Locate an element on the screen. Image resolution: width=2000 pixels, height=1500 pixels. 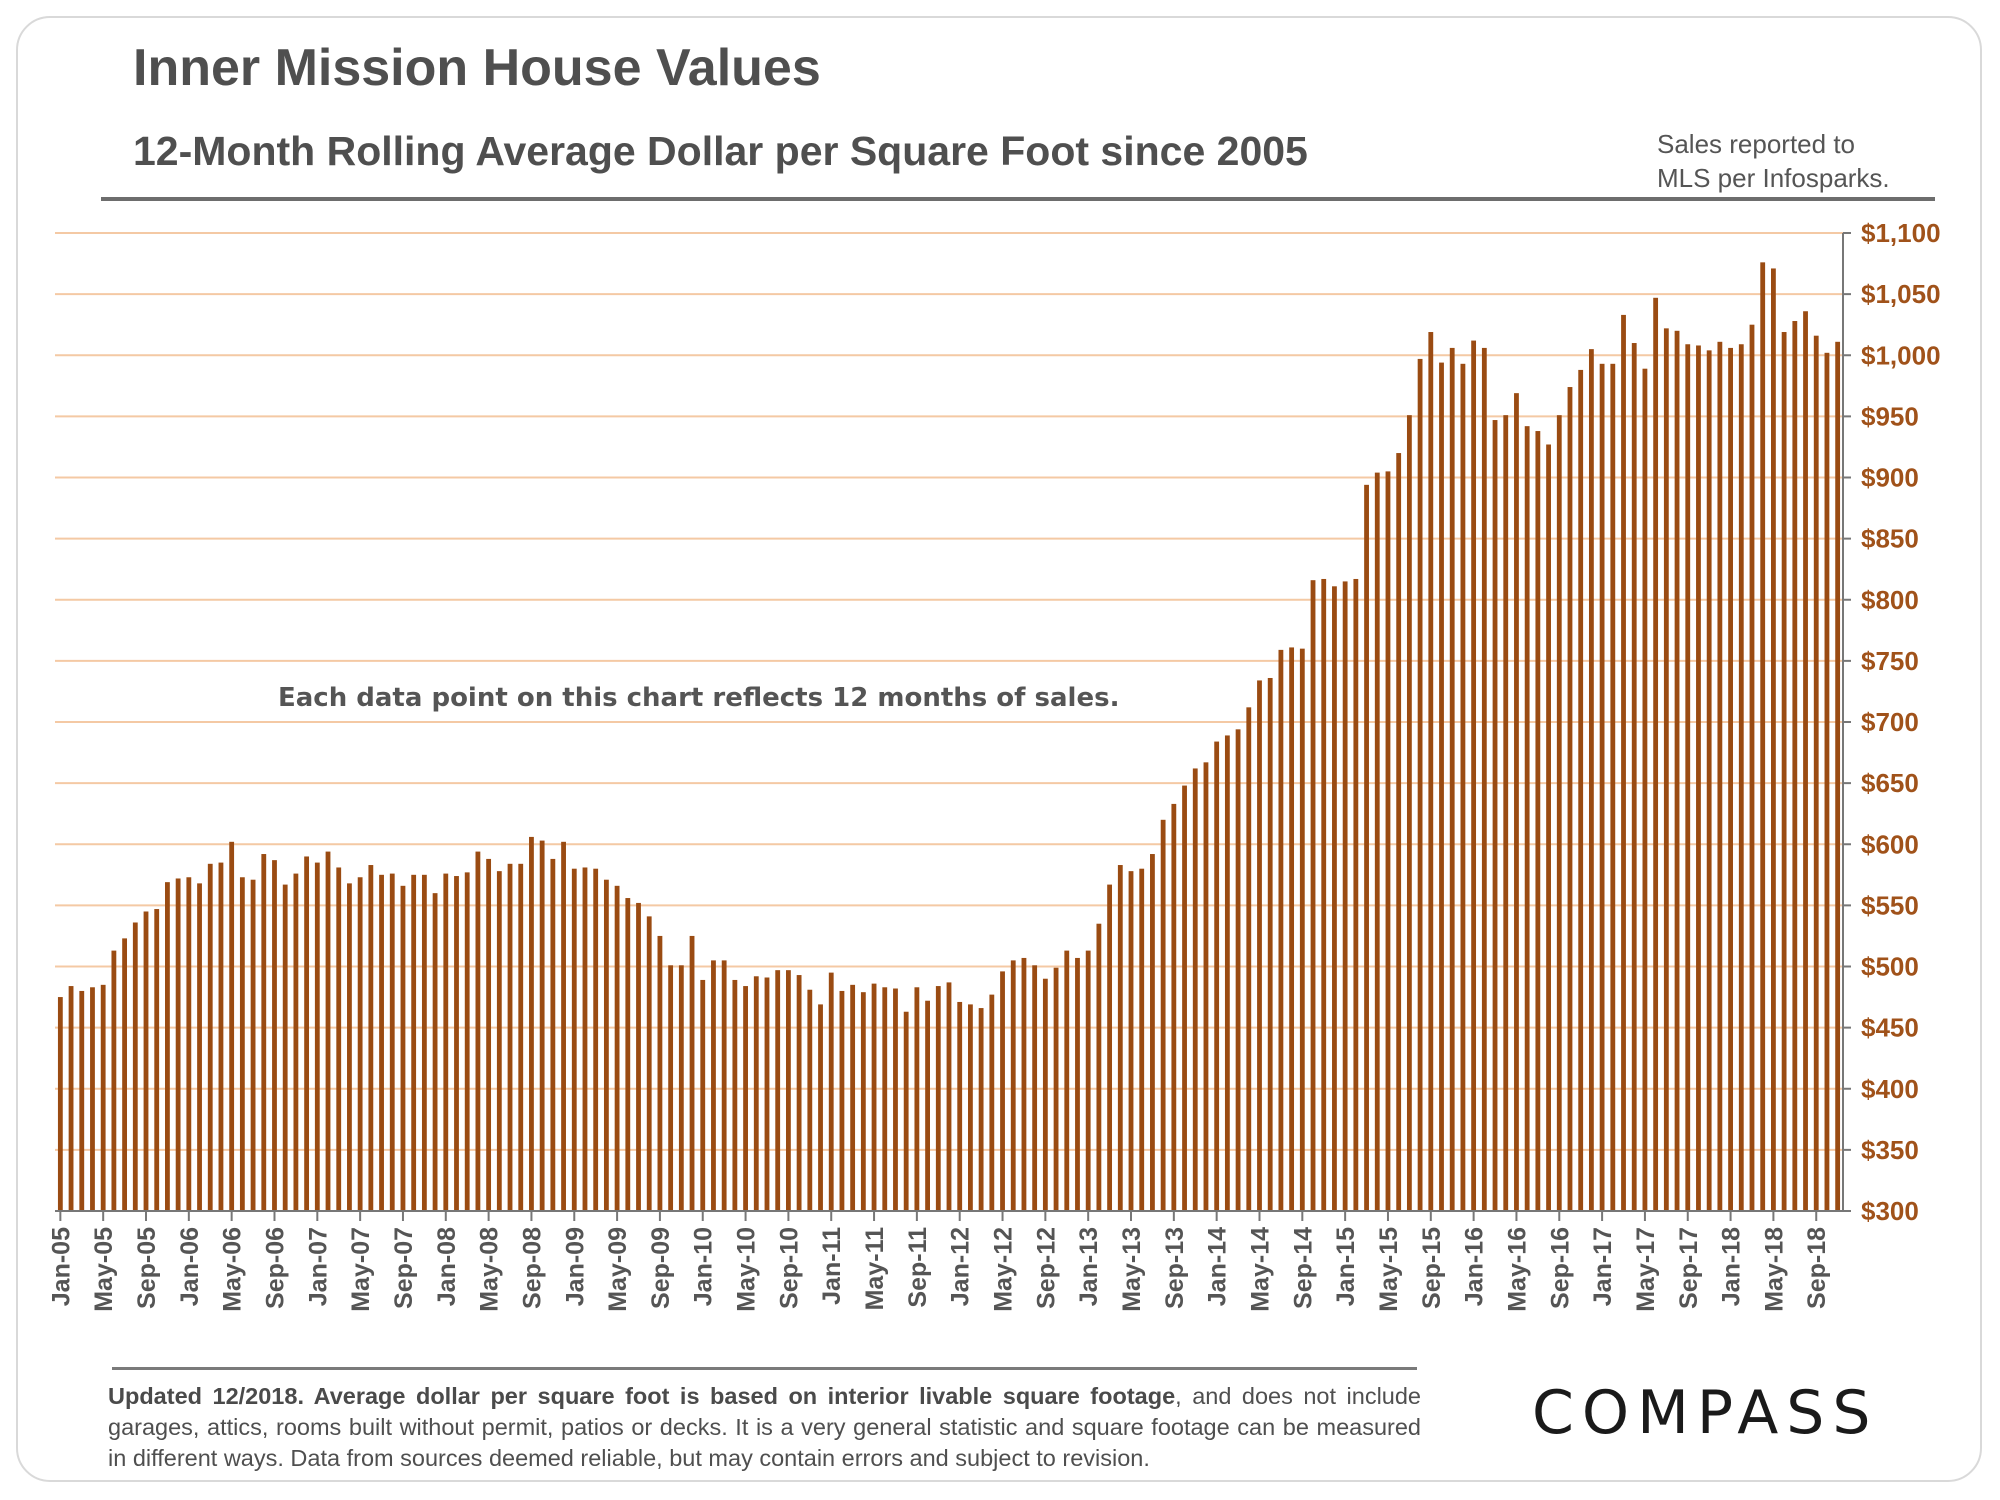
x-tick-label: Sep-12 is located at coordinates (1046, 1268).